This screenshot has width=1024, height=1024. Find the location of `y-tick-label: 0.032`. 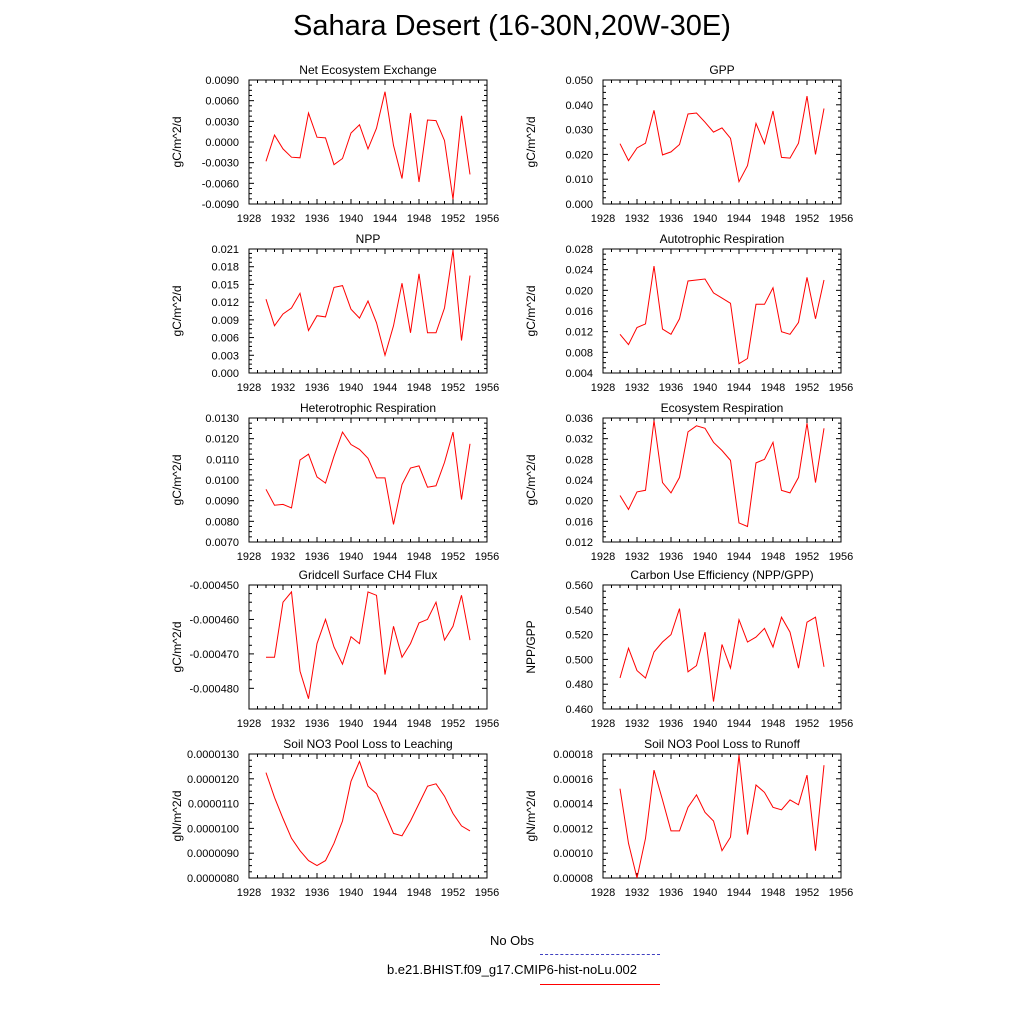

y-tick-label: 0.032 is located at coordinates (579, 440).